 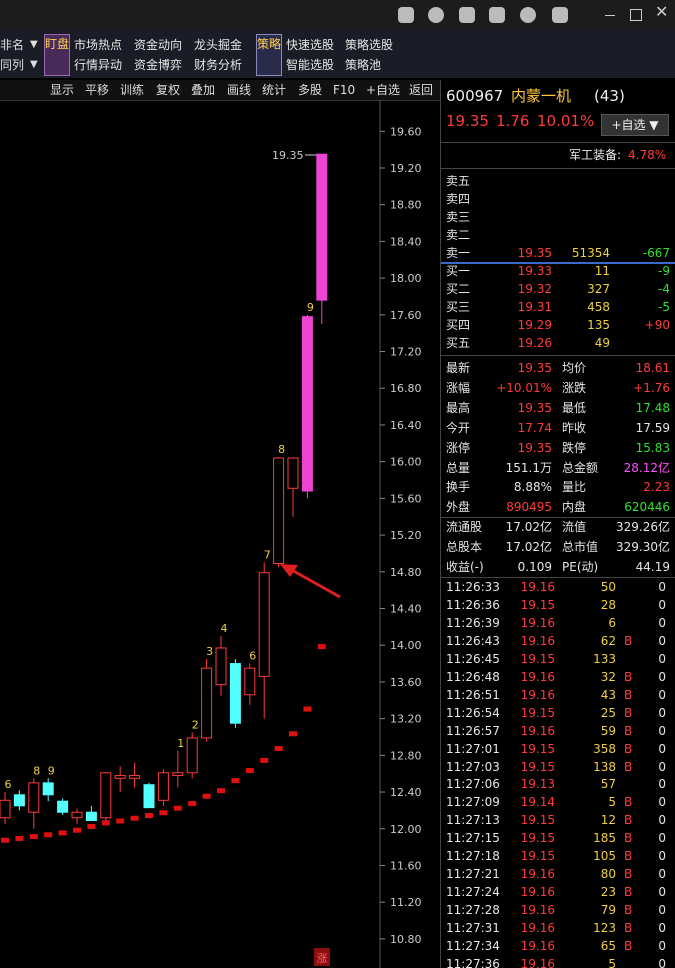 What do you see at coordinates (34, 64) in the screenshot?
I see `dropdown-arrow: ▼` at bounding box center [34, 64].